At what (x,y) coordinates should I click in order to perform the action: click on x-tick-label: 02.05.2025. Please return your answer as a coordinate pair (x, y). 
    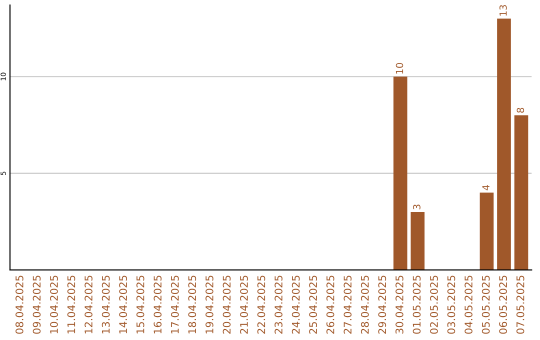
    Looking at the image, I should click on (434, 305).